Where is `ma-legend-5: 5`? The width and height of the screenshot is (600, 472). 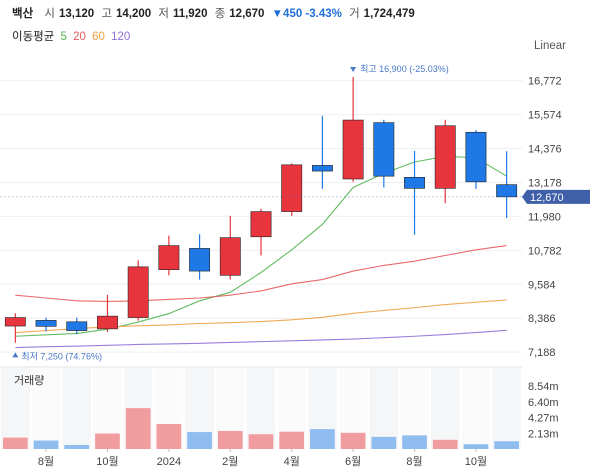
ma-legend-5: 5 is located at coordinates (63, 37).